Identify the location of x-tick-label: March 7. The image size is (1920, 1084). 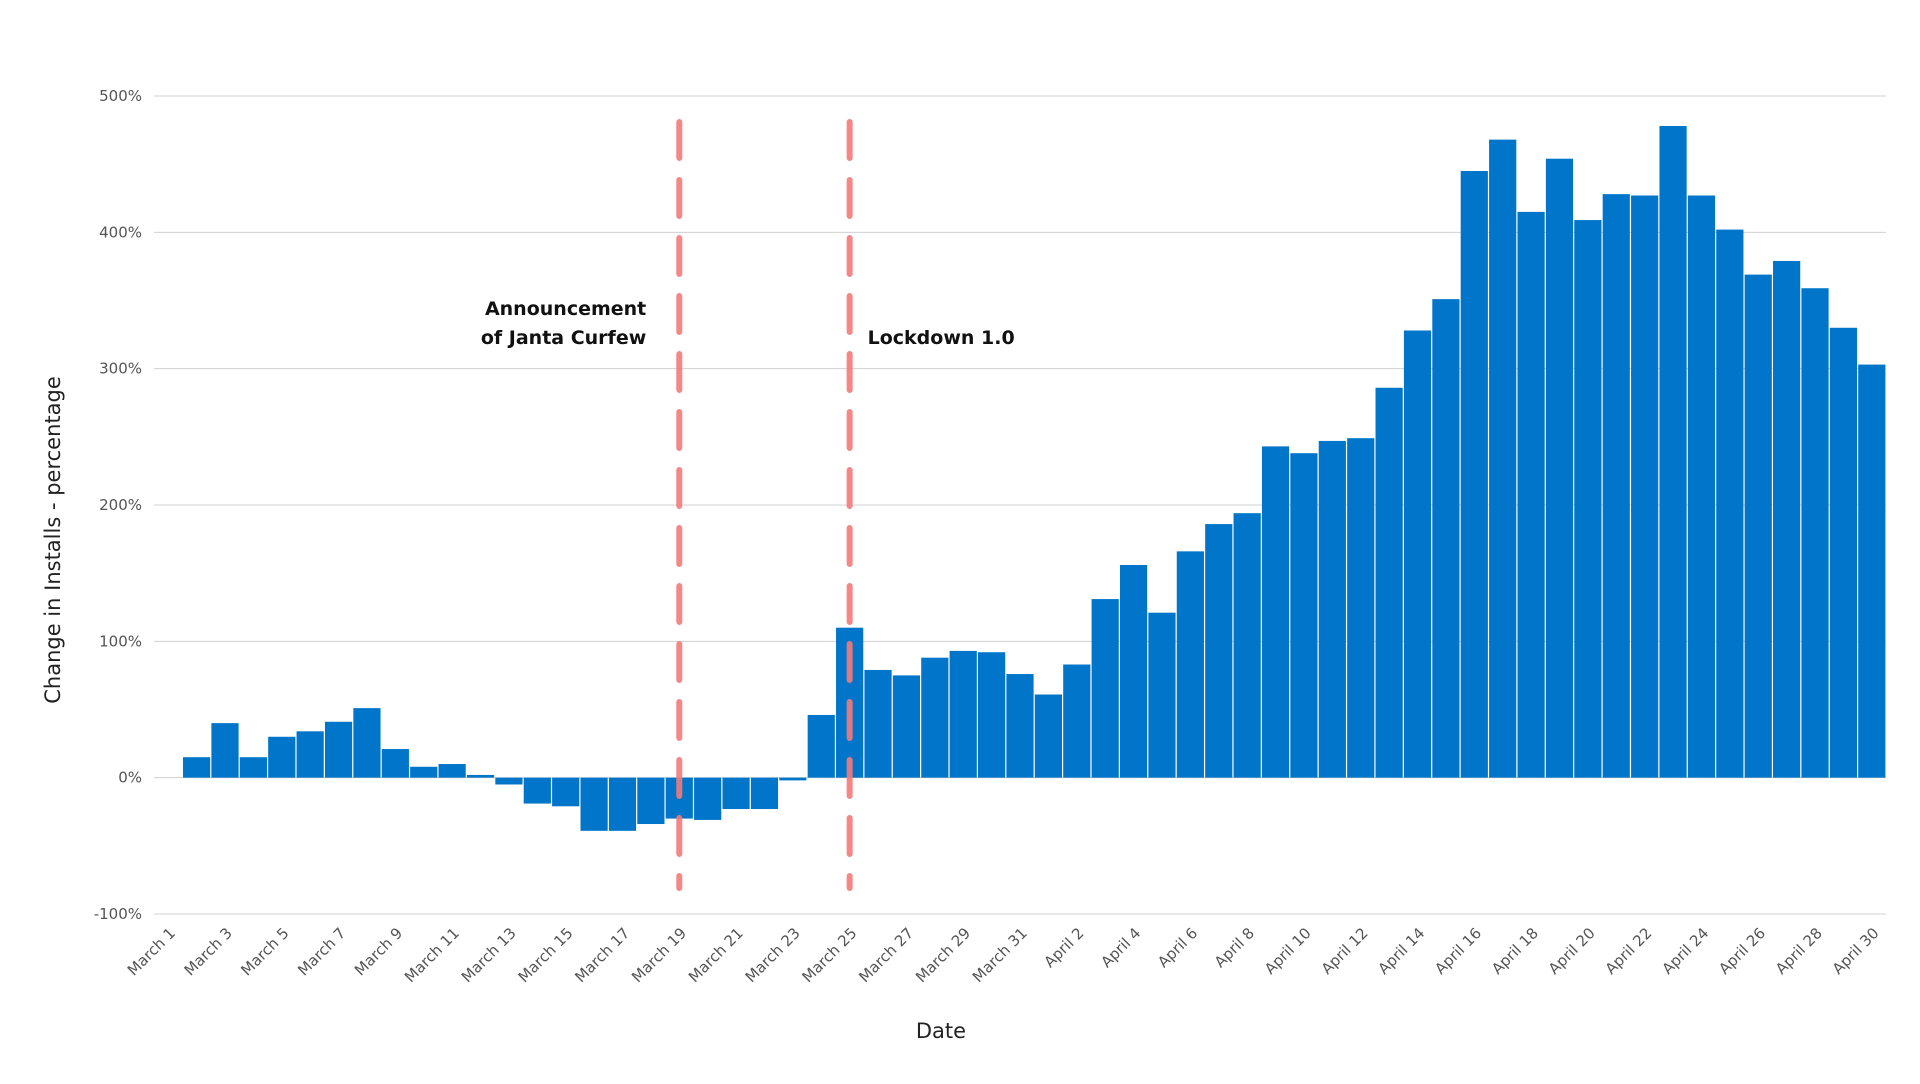
(321, 951).